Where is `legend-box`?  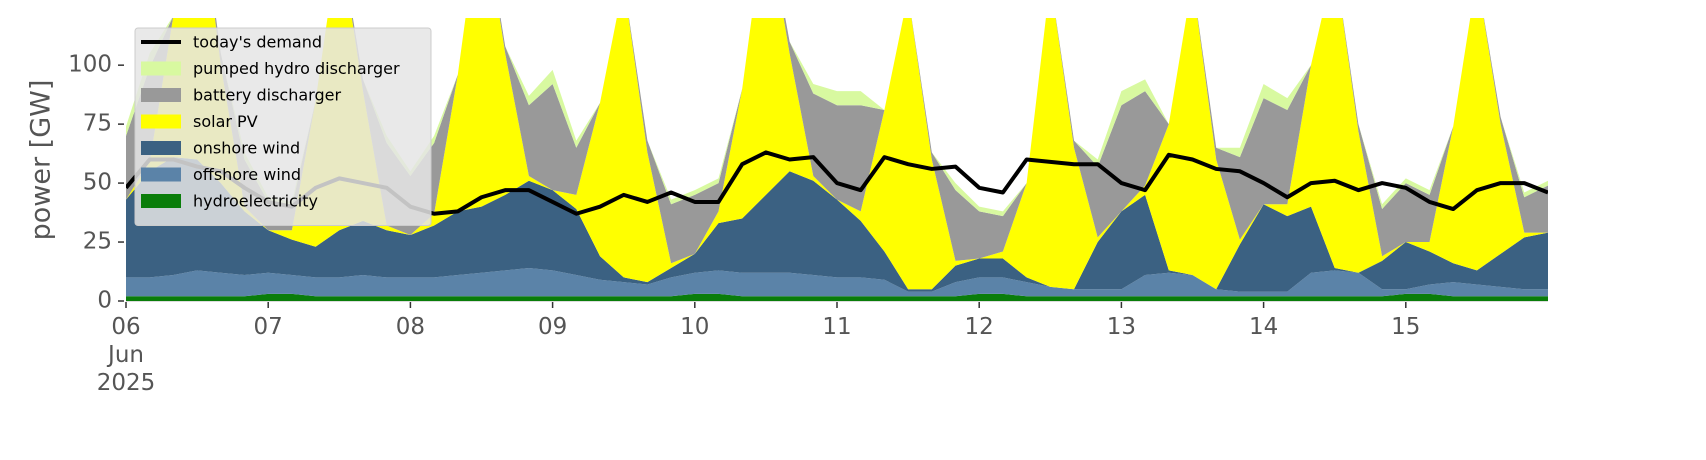
legend-box is located at coordinates (283, 126).